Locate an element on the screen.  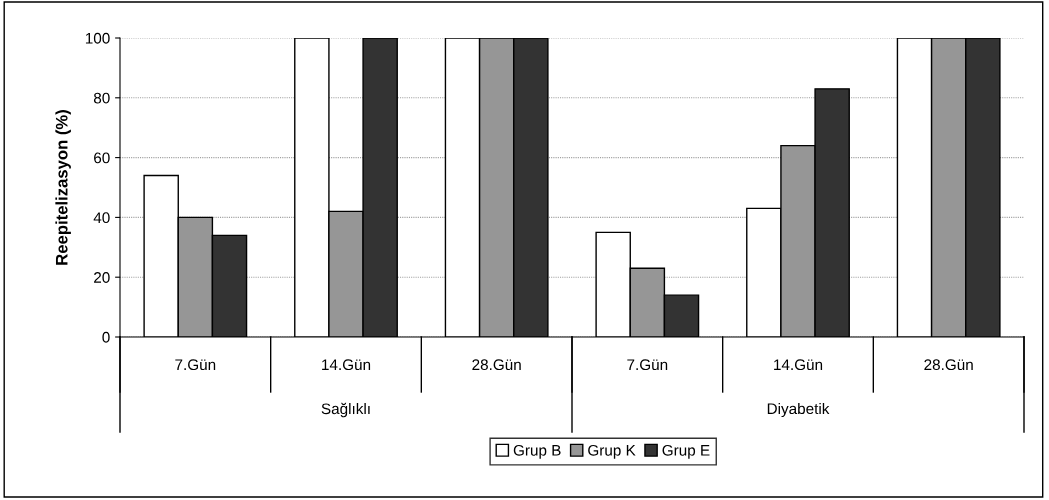
legend-label: Grup K is located at coordinates (612, 451).